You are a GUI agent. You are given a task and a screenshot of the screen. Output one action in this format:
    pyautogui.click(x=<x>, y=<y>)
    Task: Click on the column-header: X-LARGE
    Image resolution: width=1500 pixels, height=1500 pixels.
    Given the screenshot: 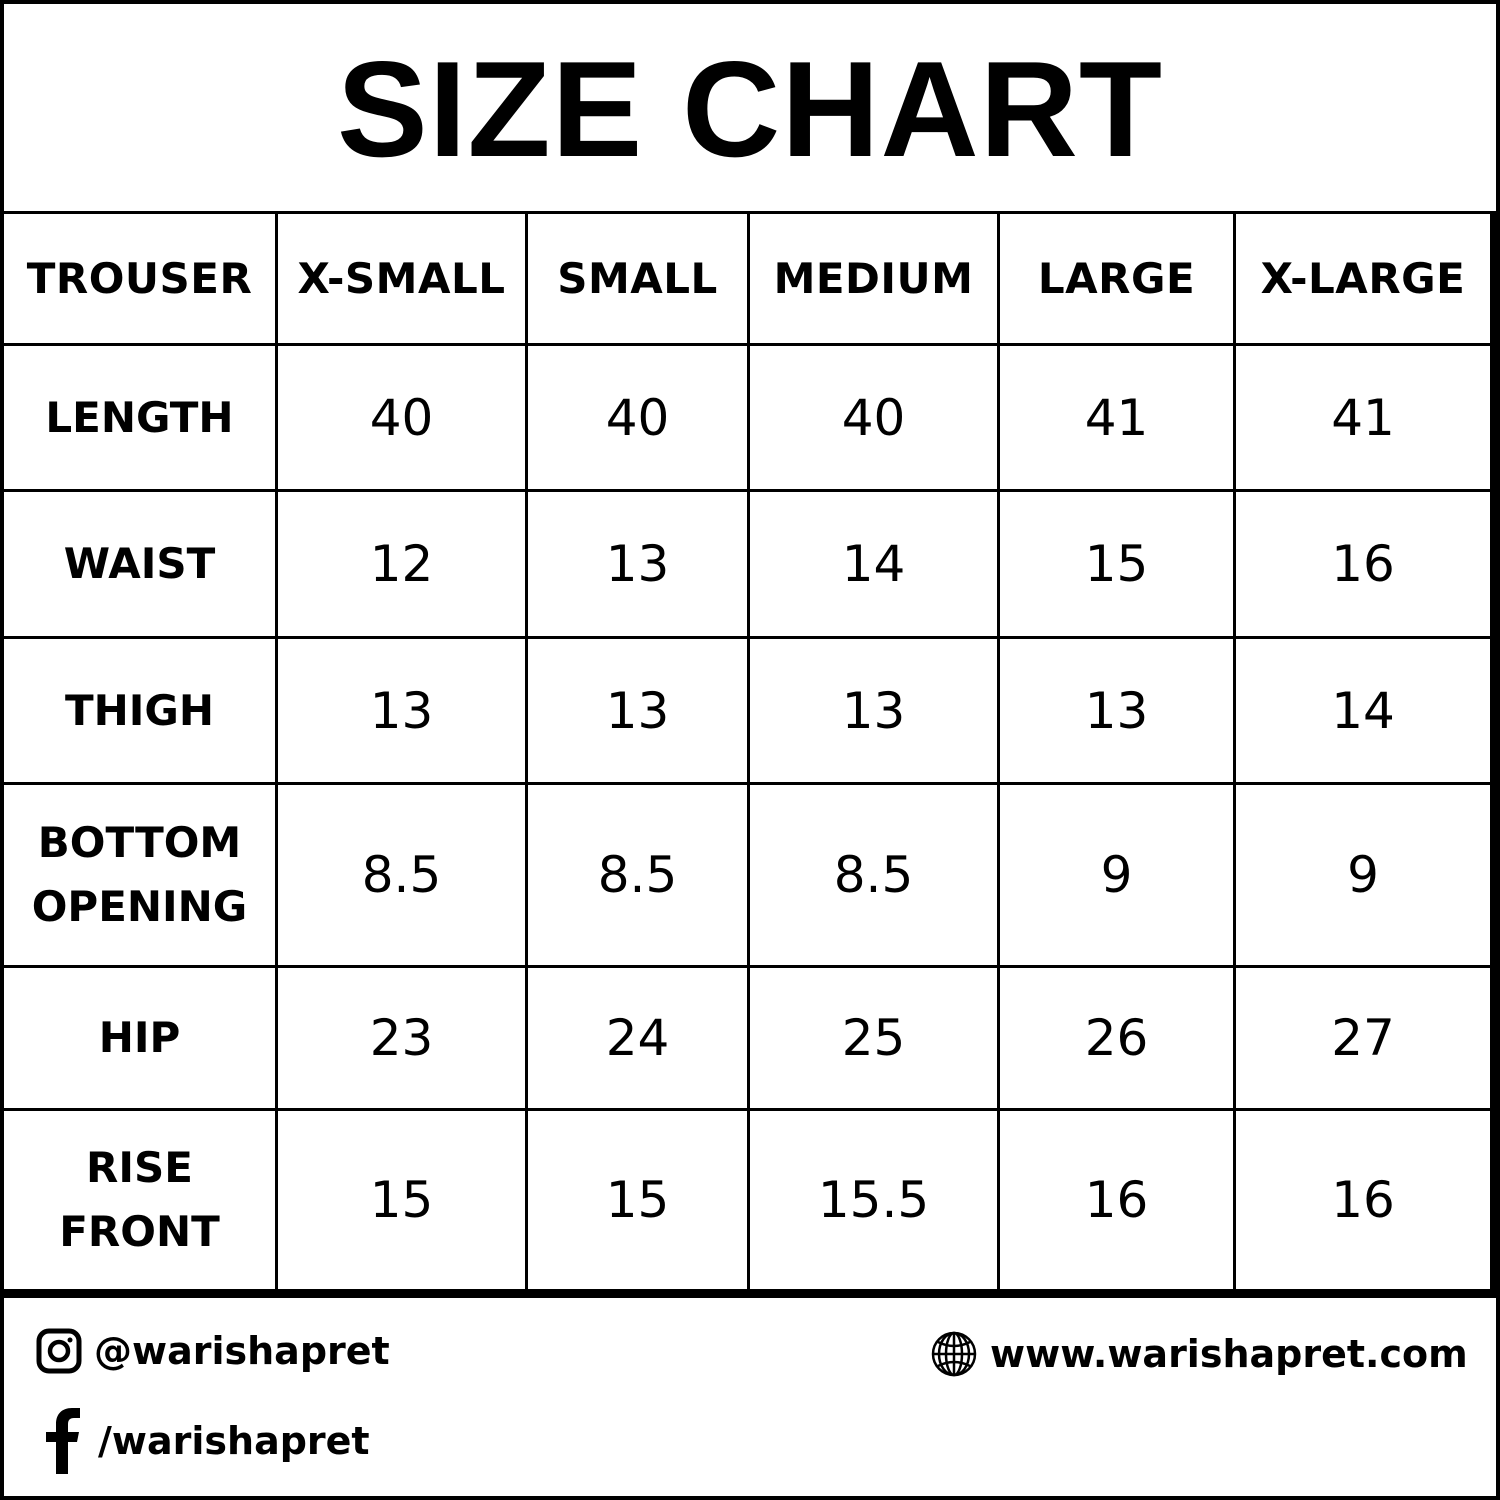 What is the action you would take?
    pyautogui.click(x=1363, y=278)
    